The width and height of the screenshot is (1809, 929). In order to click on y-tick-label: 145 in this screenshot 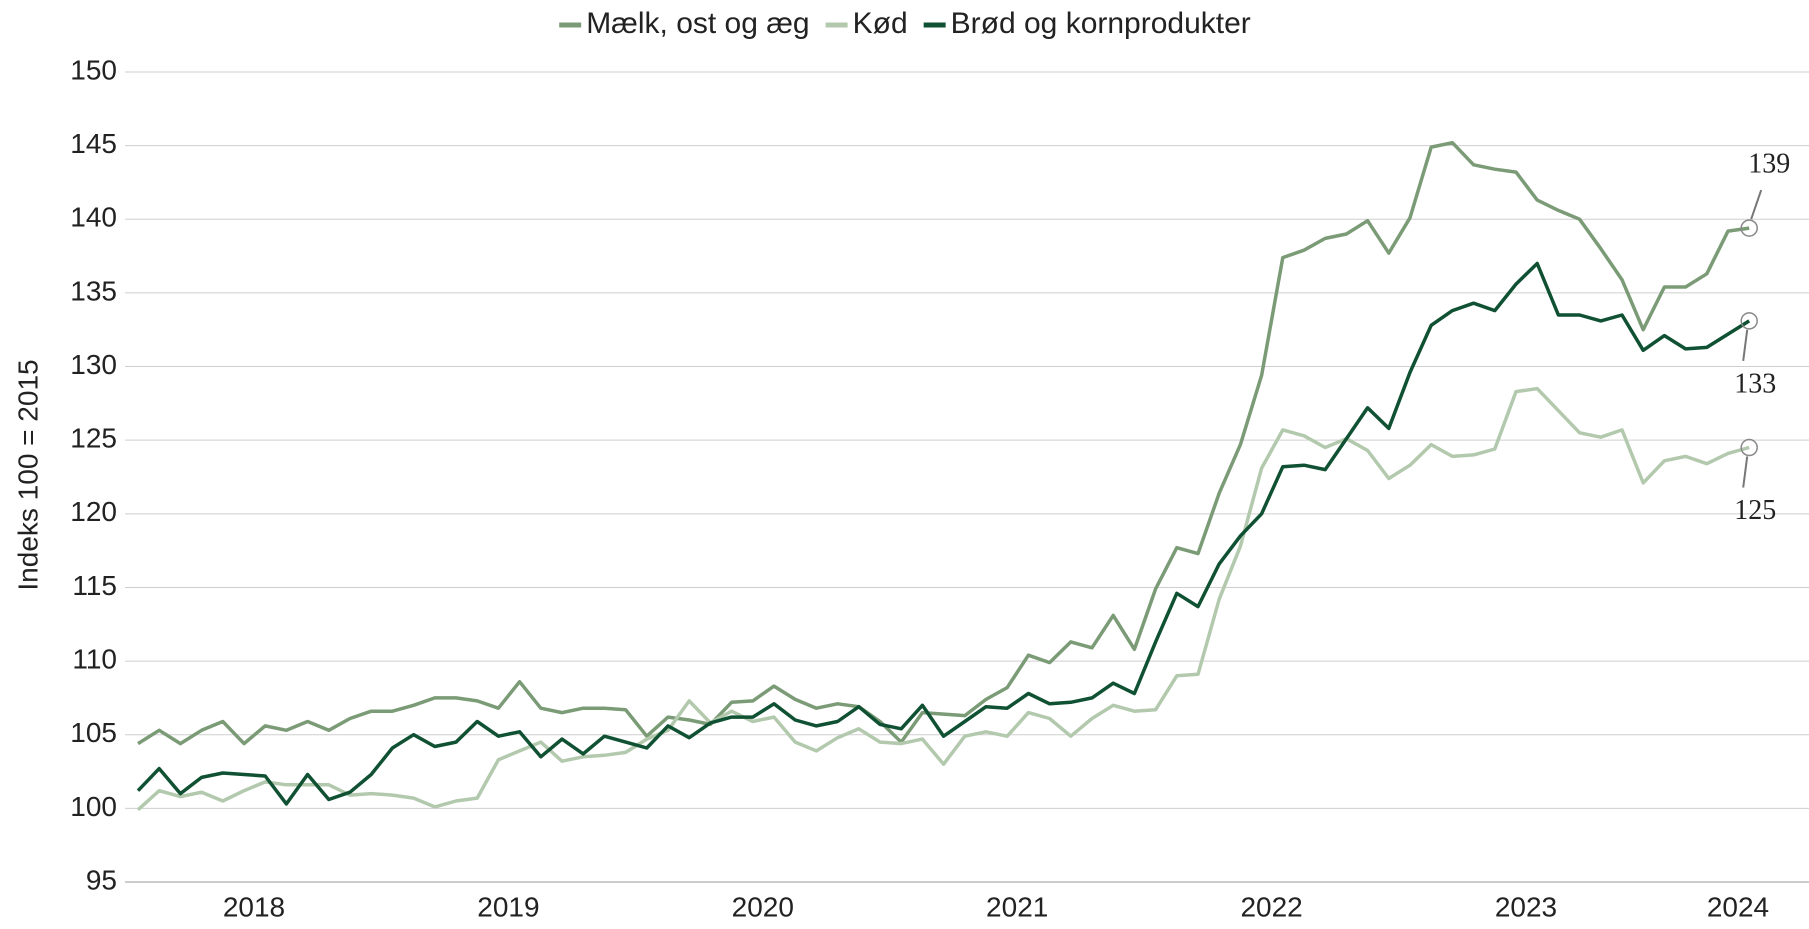, I will do `click(93, 143)`.